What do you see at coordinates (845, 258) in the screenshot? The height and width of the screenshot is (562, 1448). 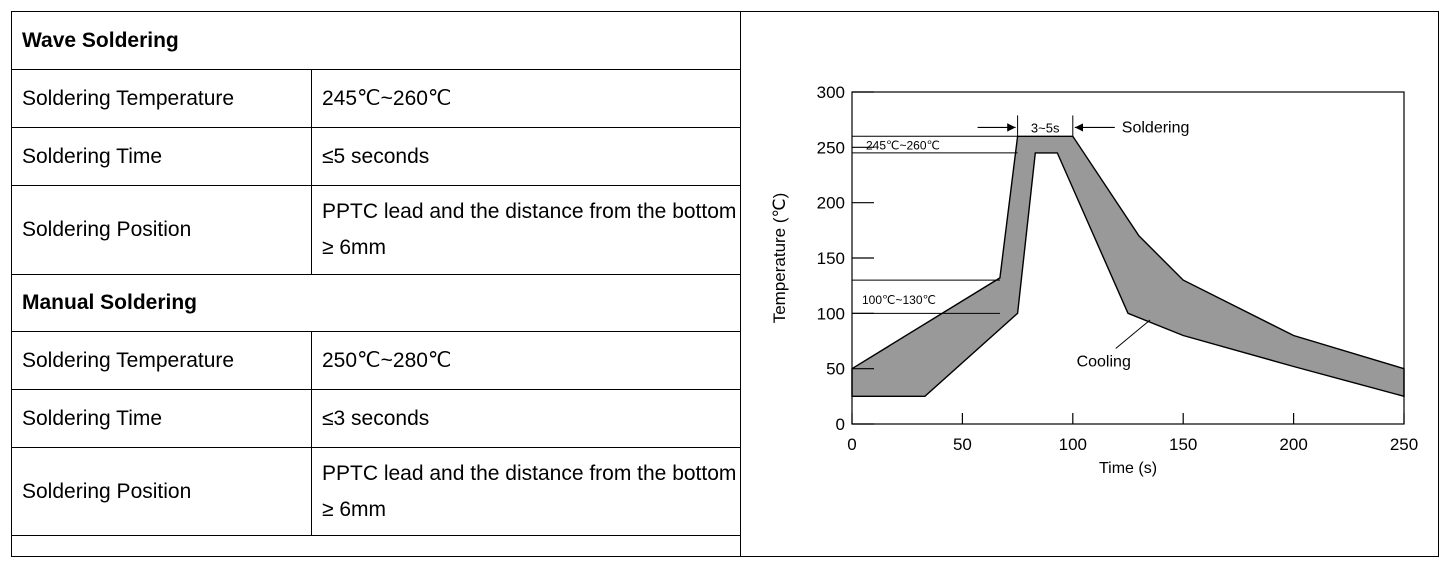 I see `y-axis-ticks: 0 50 100 150 200 250 300` at bounding box center [845, 258].